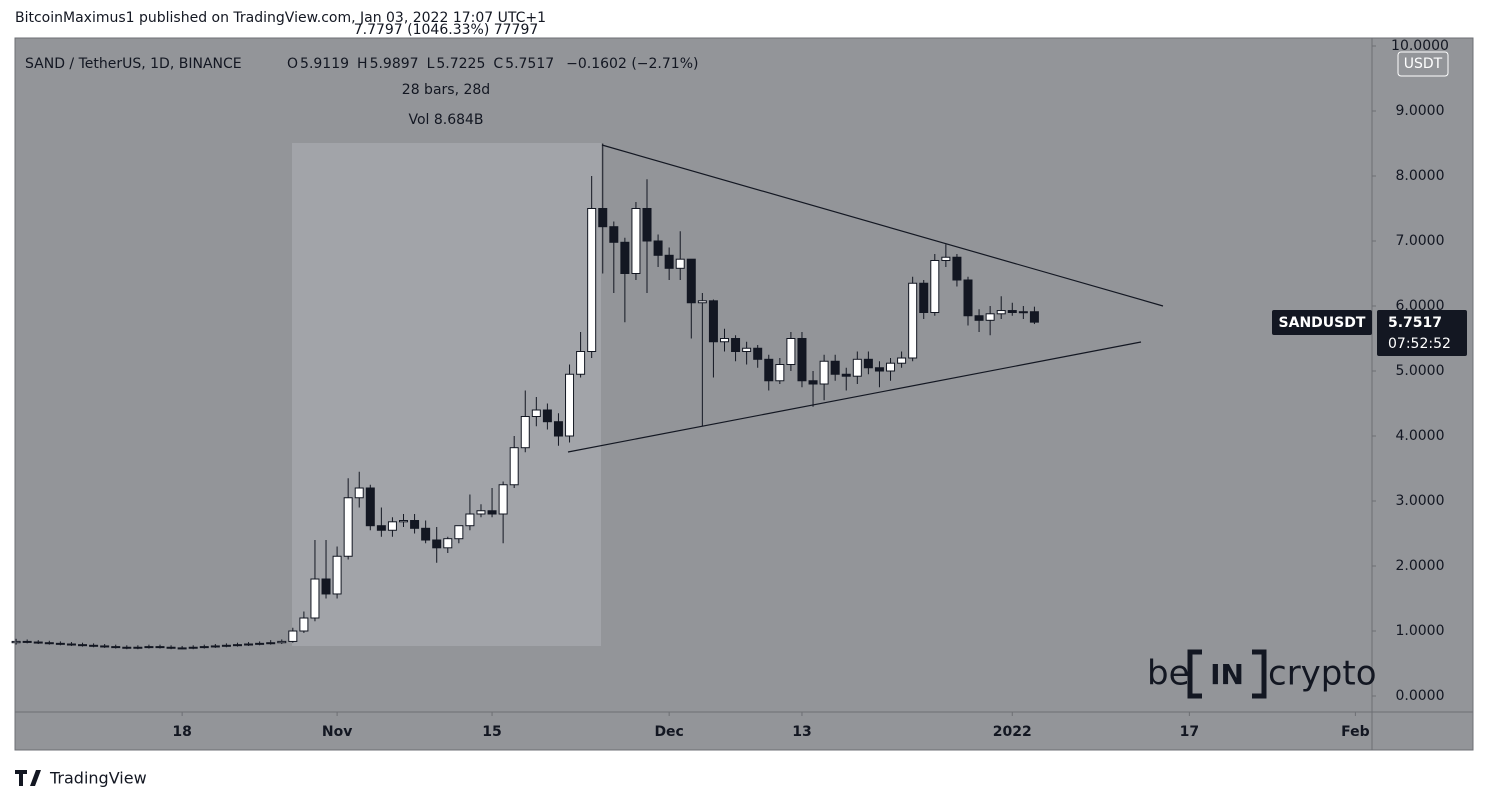 The width and height of the screenshot is (1489, 805). What do you see at coordinates (446, 30) in the screenshot?
I see `measure-change: 7.7797 (1046.33%) 77797` at bounding box center [446, 30].